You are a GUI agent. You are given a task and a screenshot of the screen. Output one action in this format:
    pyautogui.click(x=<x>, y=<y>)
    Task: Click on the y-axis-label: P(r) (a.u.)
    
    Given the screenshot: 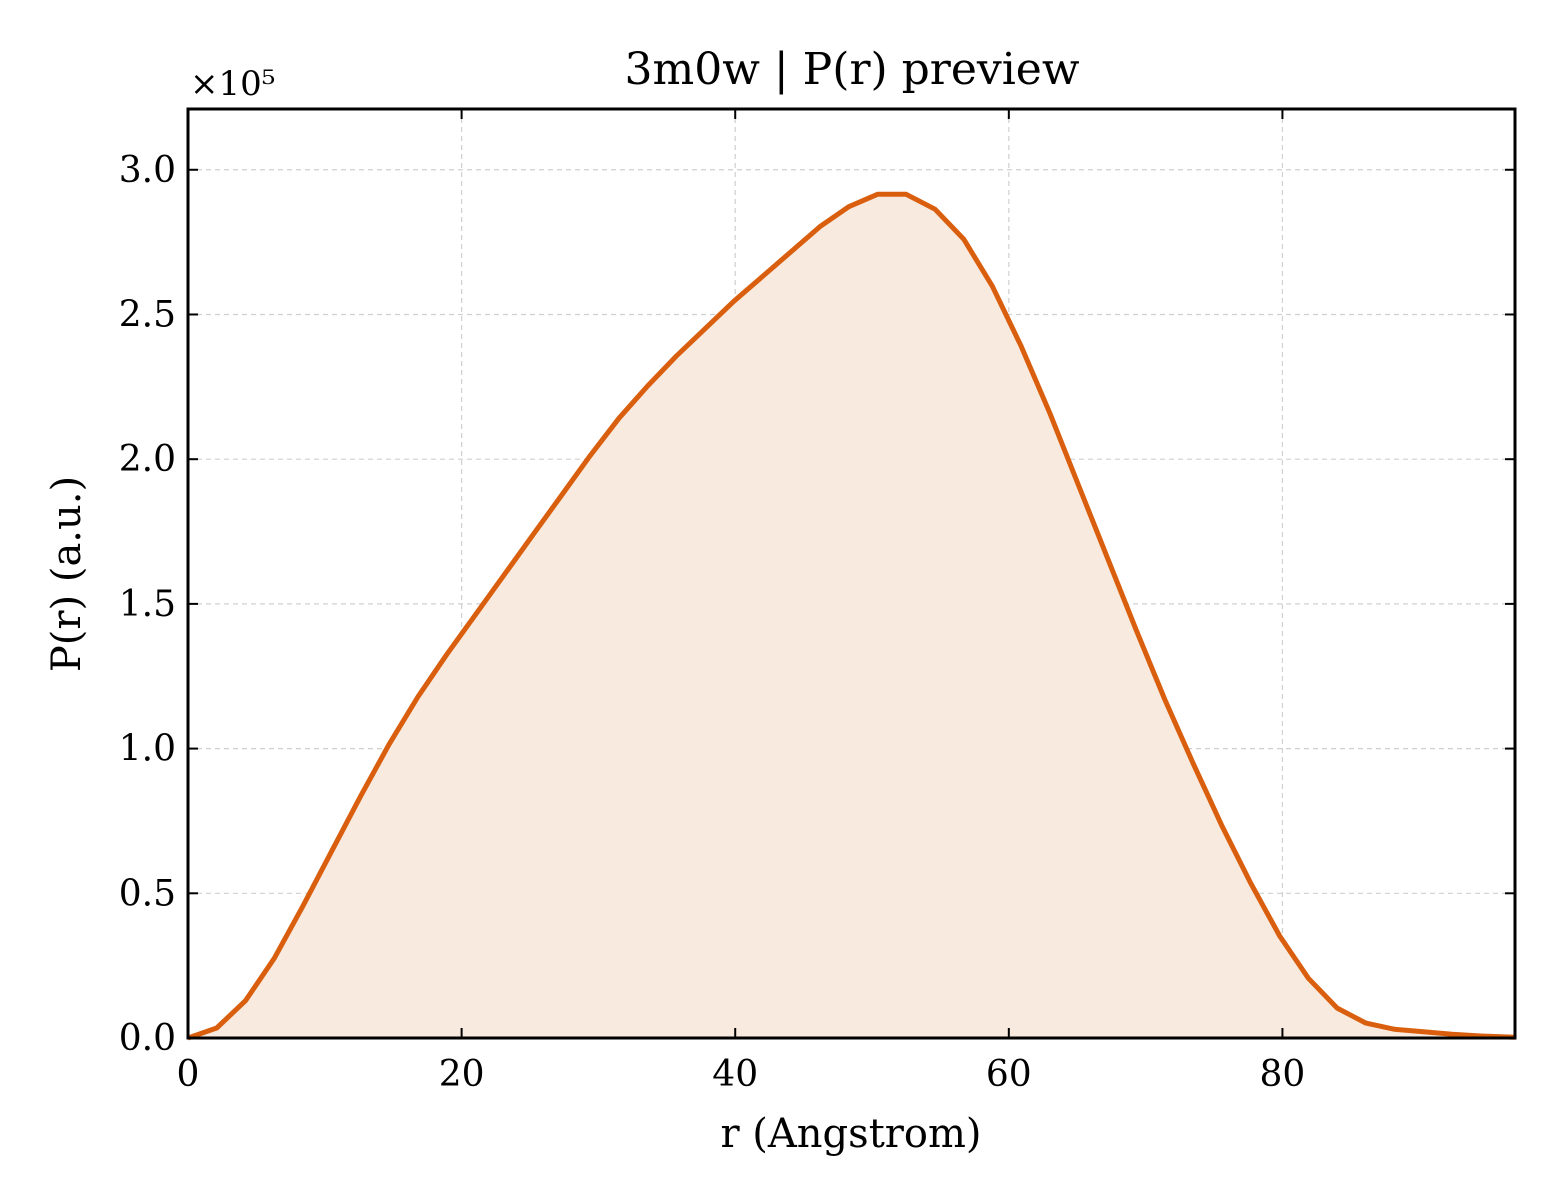 What is the action you would take?
    pyautogui.click(x=67, y=574)
    